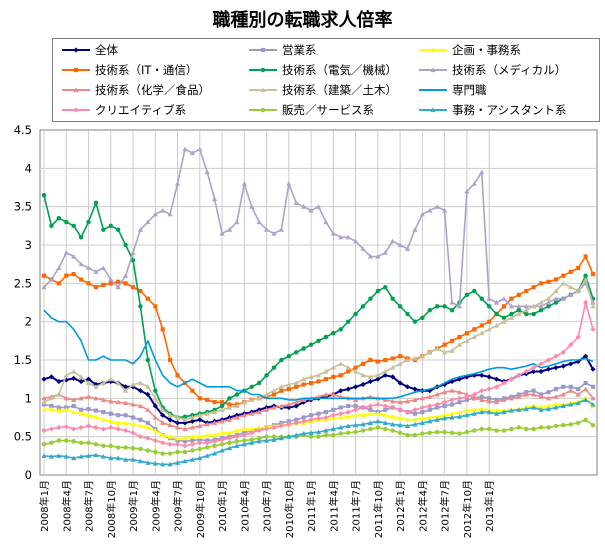  Describe the element at coordinates (492, 70) in the screenshot. I see `legend-entry: 技術系（メディカル）` at that location.